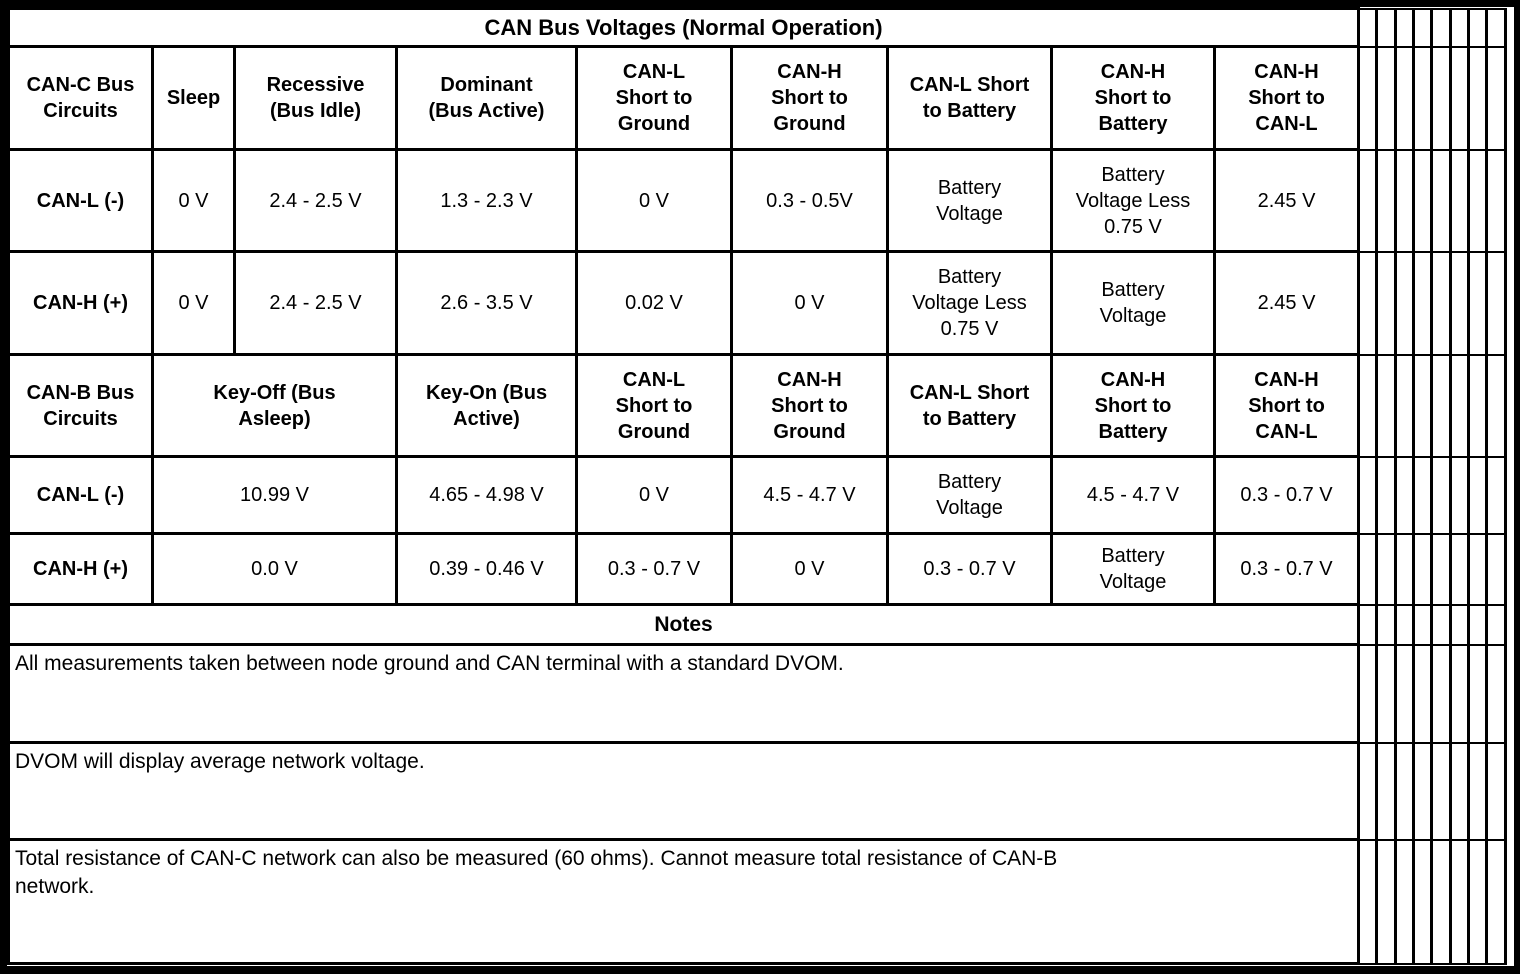 The height and width of the screenshot is (974, 1520). What do you see at coordinates (274, 569) in the screenshot?
I see `value-cell: 0.0 V` at bounding box center [274, 569].